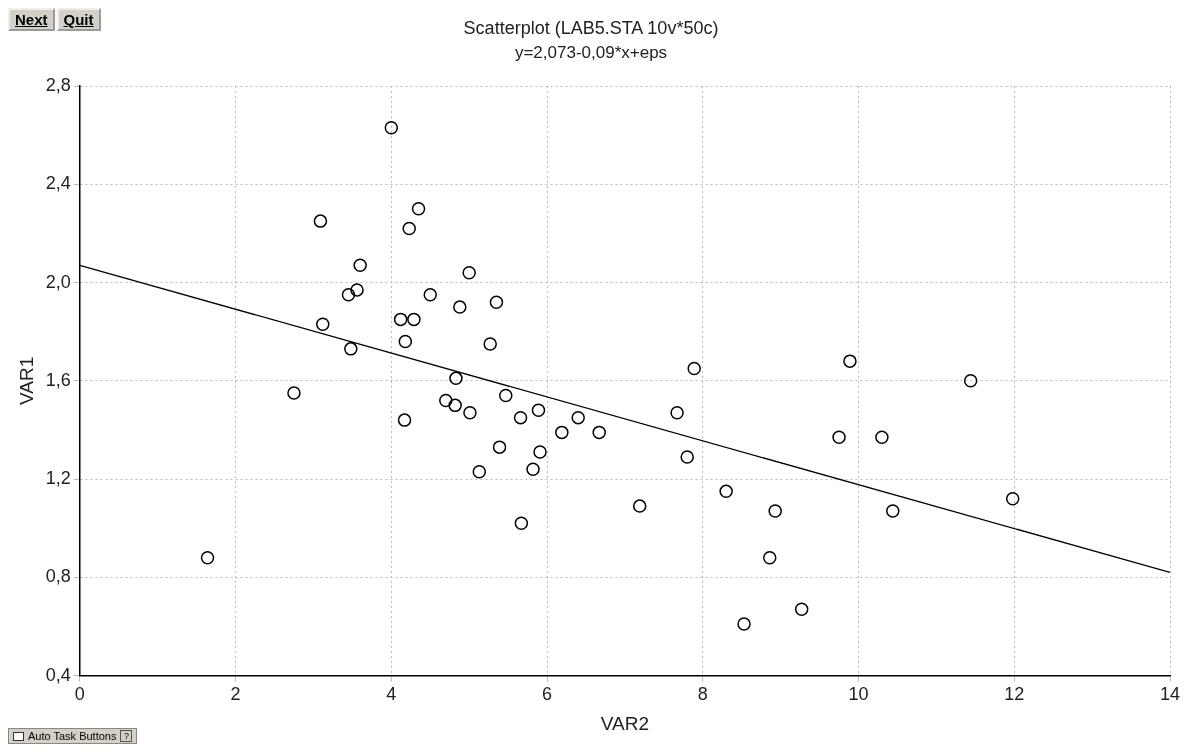 This screenshot has width=1200, height=752. What do you see at coordinates (72, 736) in the screenshot?
I see `text: Auto Task Buttons` at bounding box center [72, 736].